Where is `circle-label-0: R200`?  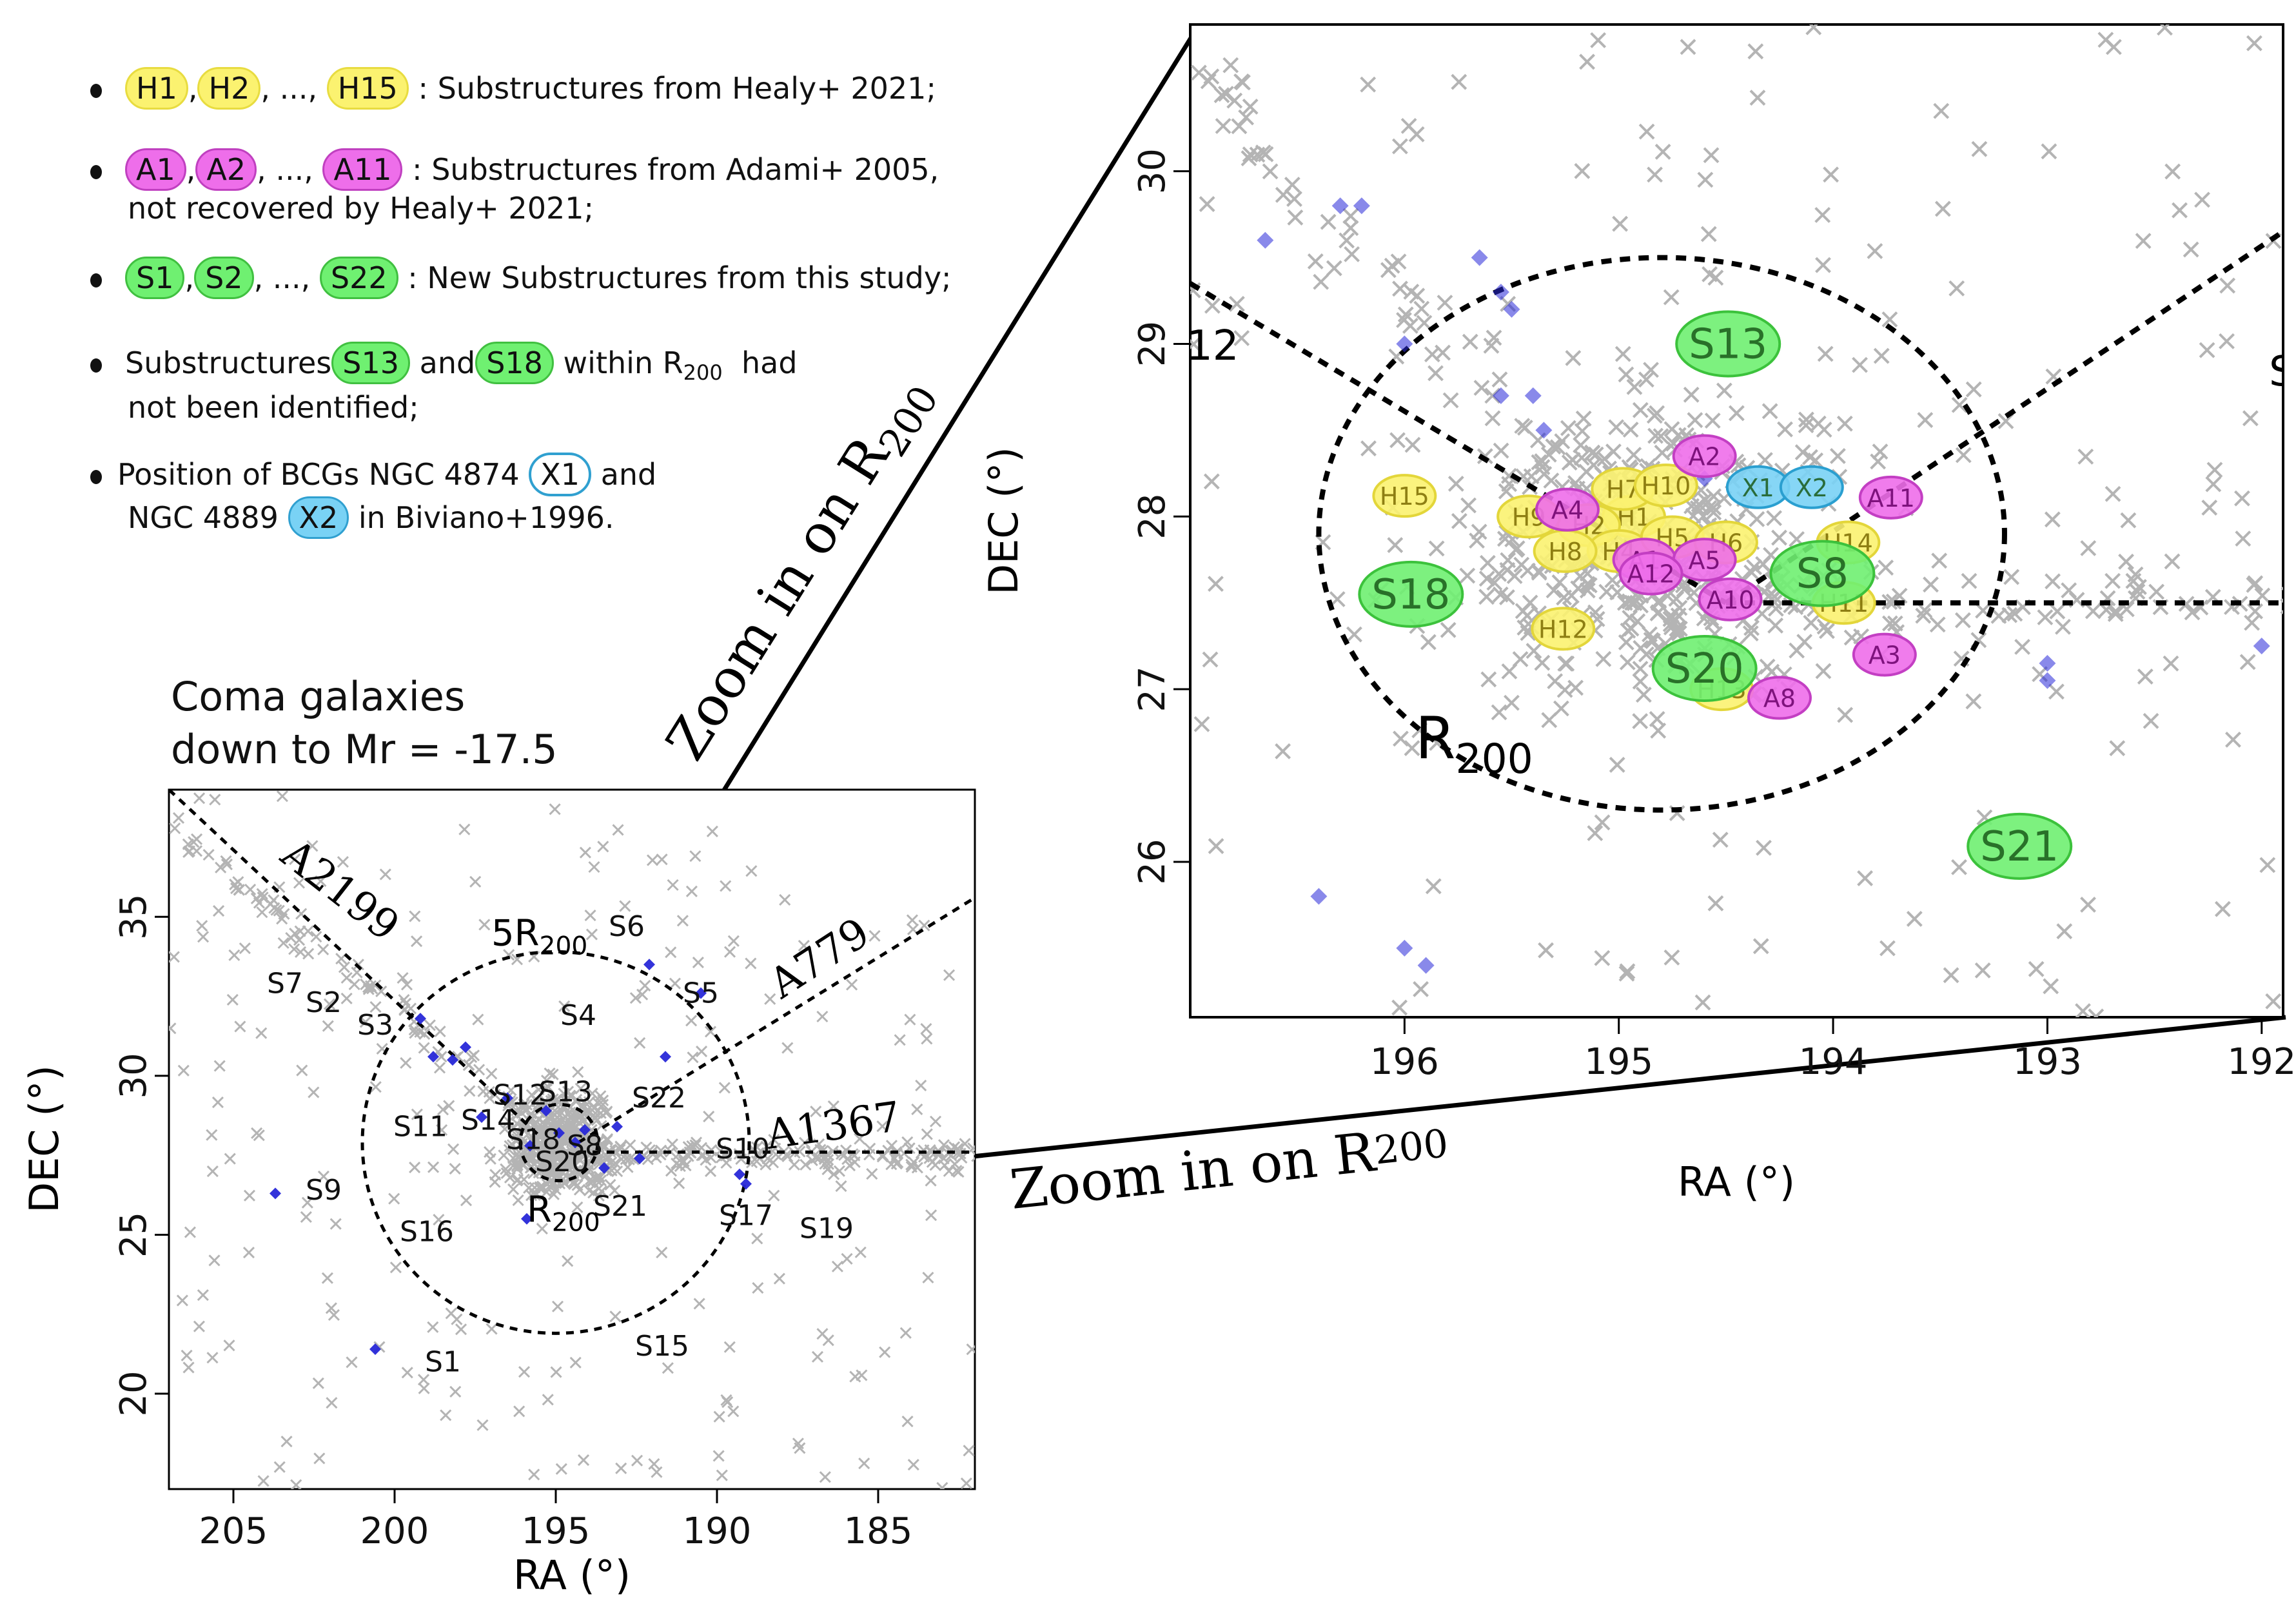 circle-label-0: R200 is located at coordinates (1474, 744).